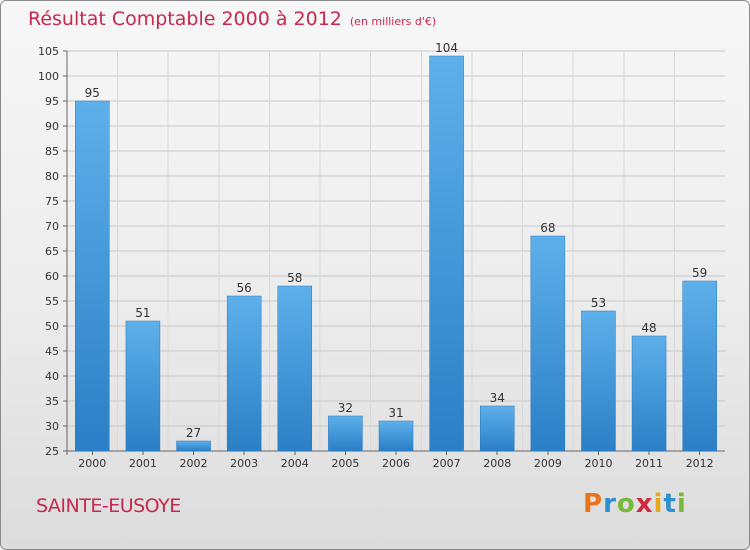 This screenshot has height=550, width=750. Describe the element at coordinates (447, 463) in the screenshot. I see `x-tick-label: 2007` at that location.